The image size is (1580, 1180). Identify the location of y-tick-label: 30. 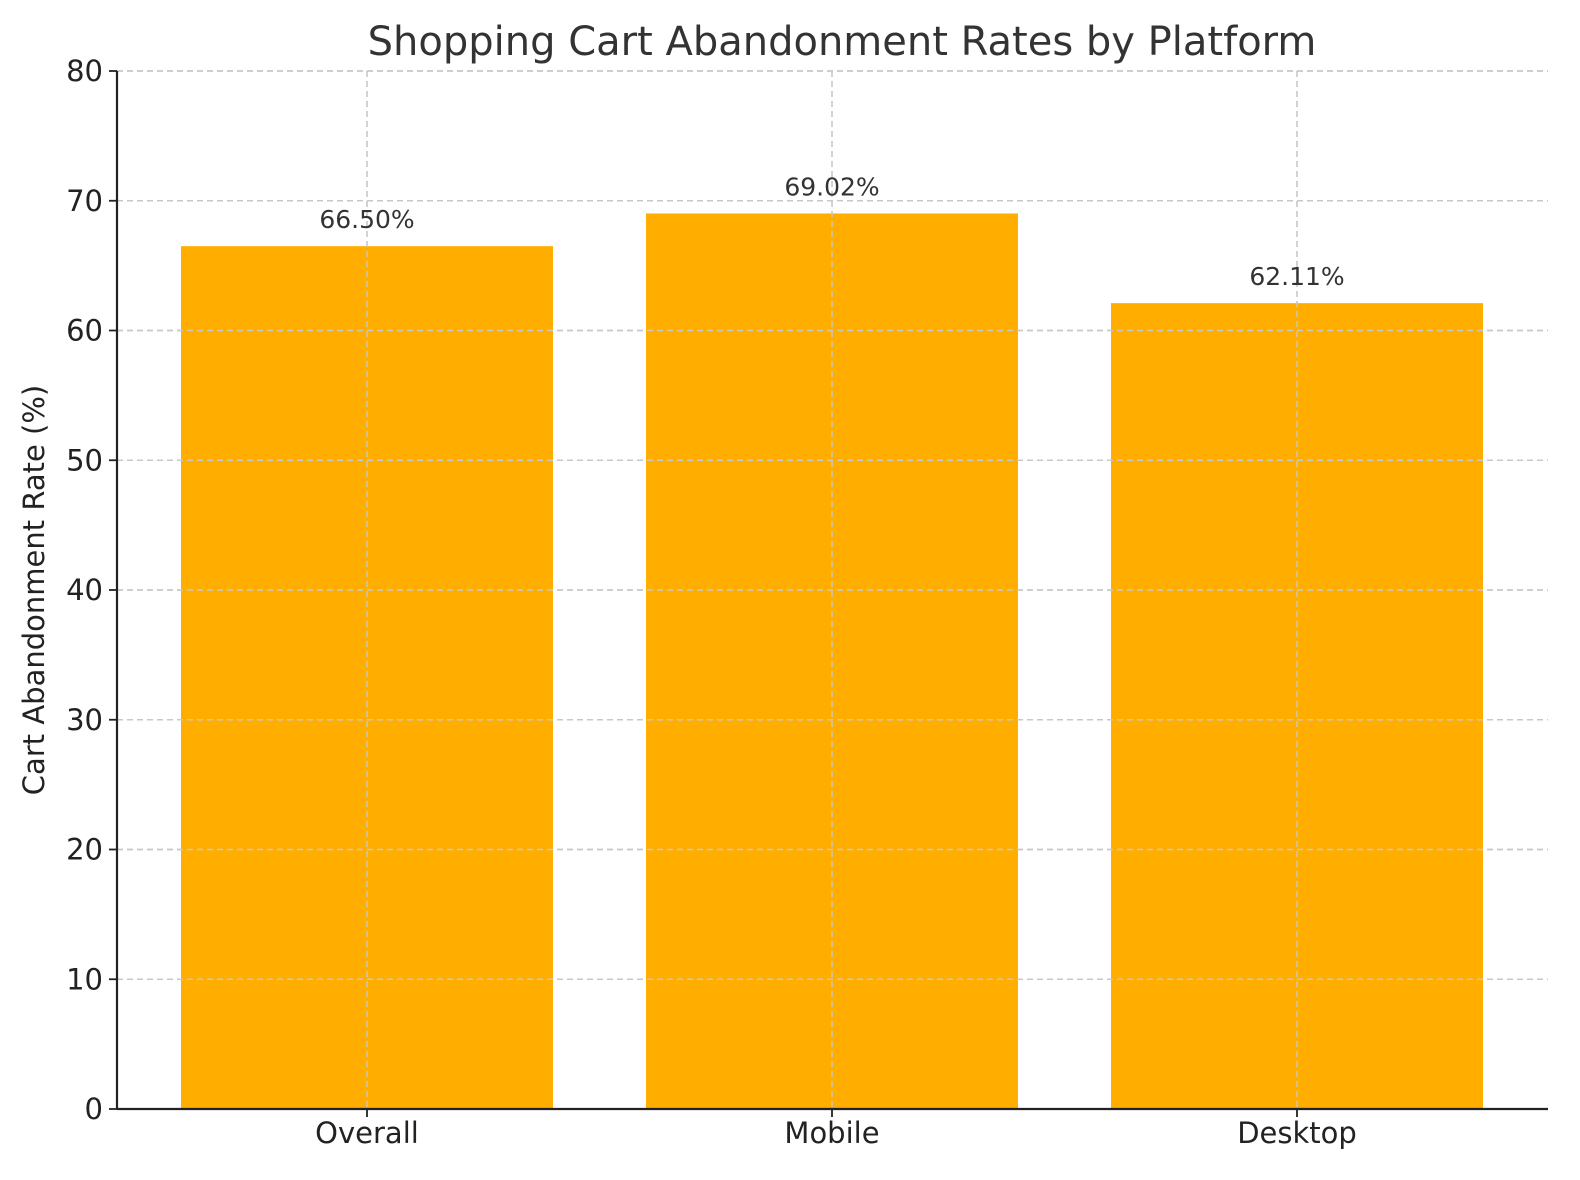
(84, 720).